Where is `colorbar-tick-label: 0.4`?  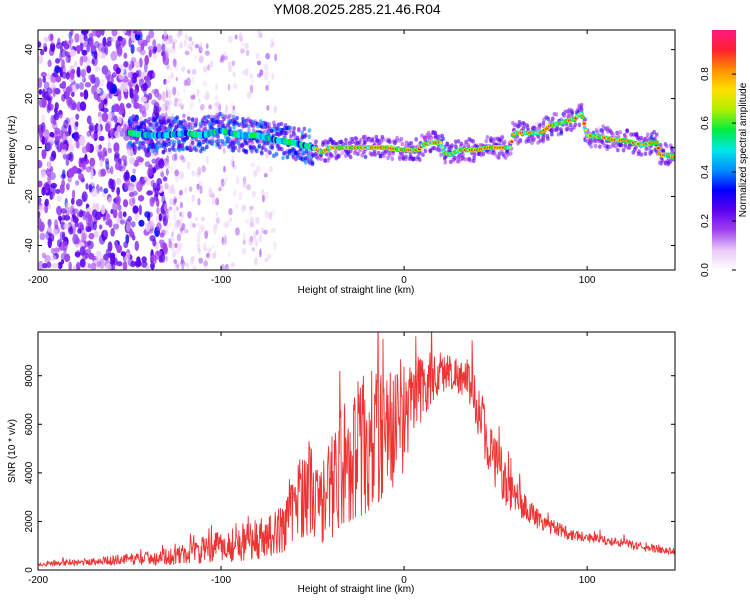
colorbar-tick-label: 0.4 is located at coordinates (705, 172).